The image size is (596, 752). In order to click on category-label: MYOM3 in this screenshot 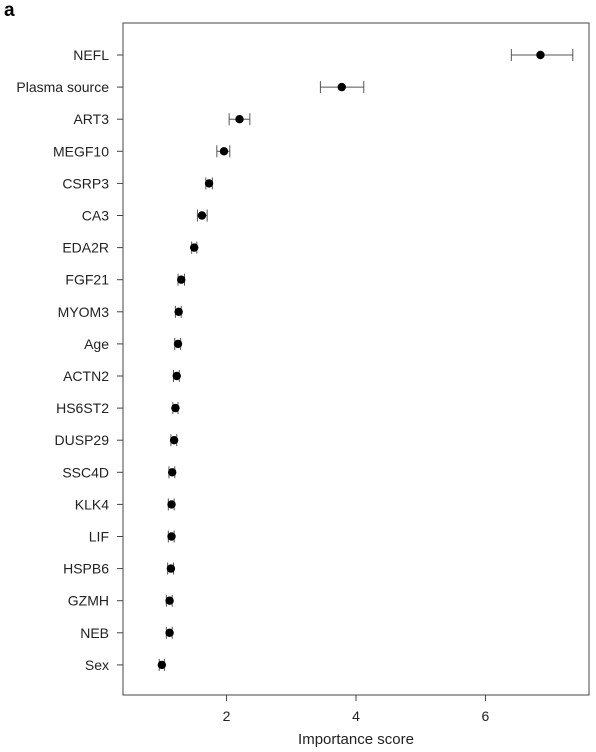, I will do `click(84, 312)`.